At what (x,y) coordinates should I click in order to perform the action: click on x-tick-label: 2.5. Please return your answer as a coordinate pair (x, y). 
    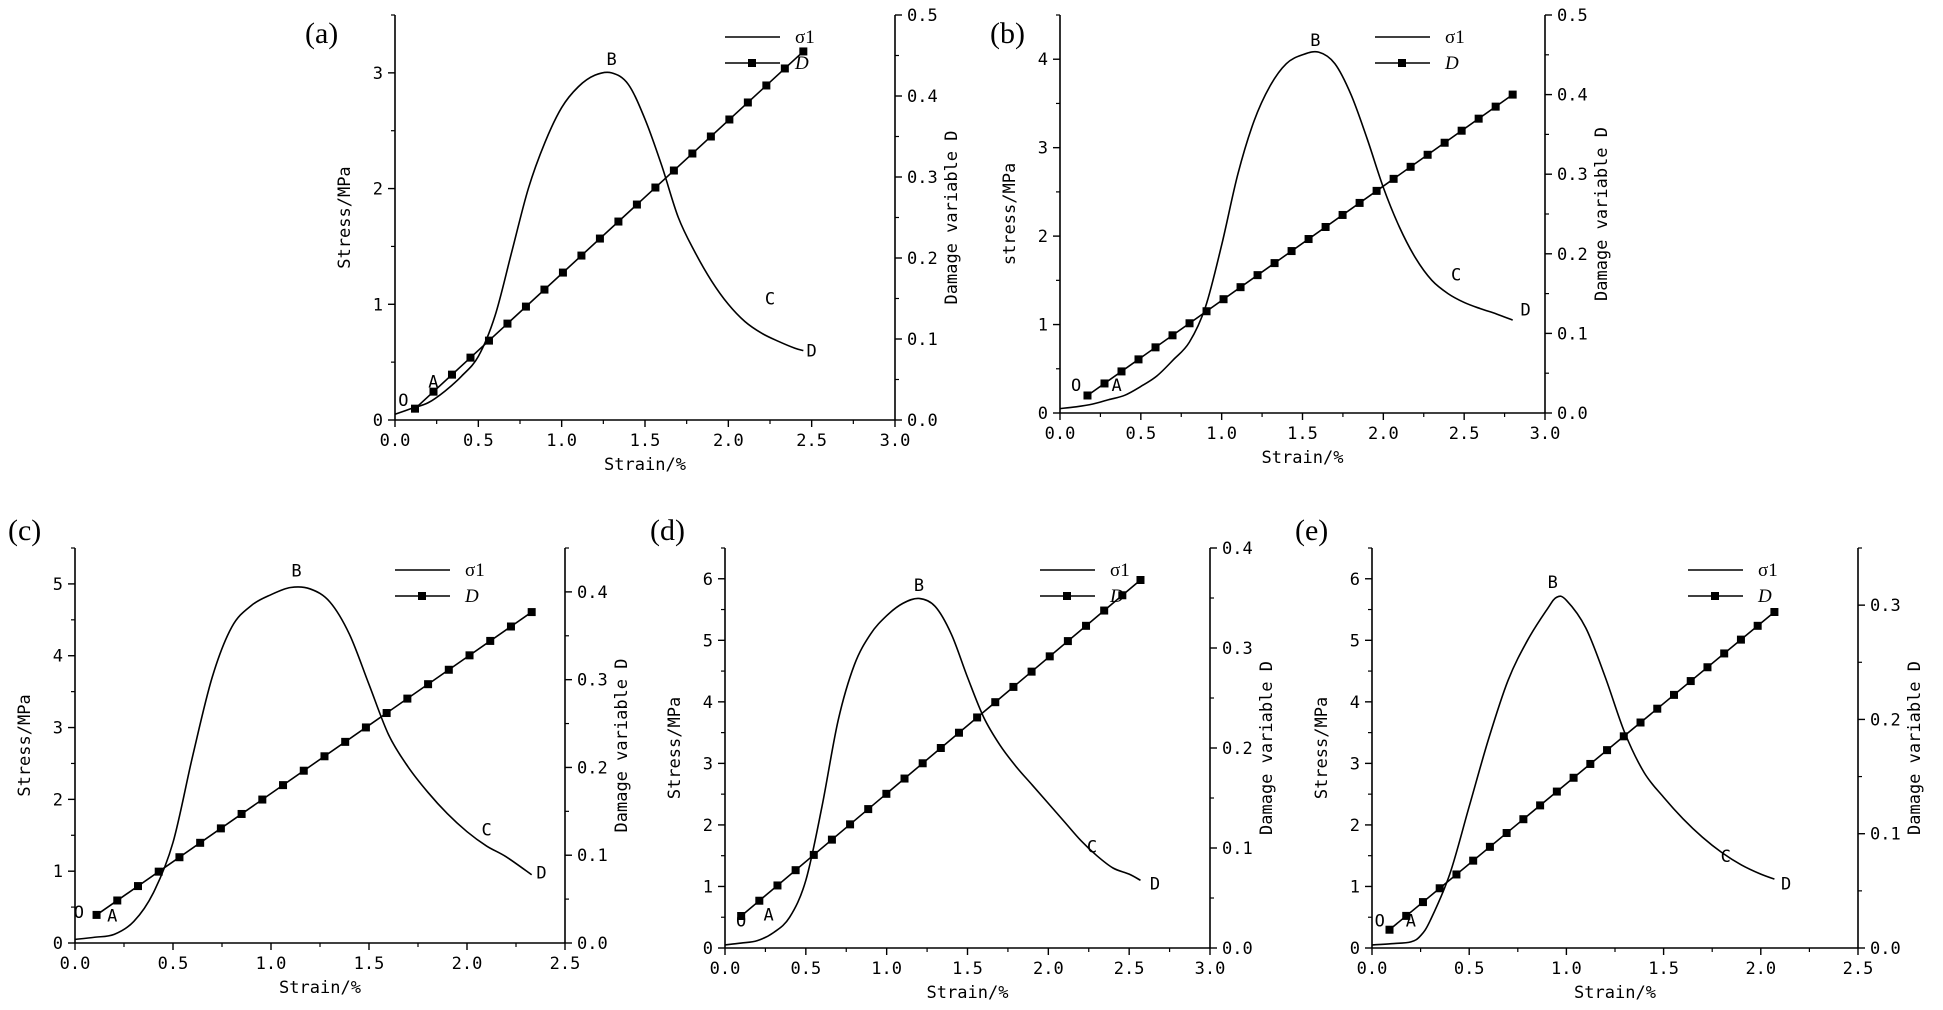
    Looking at the image, I should click on (1129, 969).